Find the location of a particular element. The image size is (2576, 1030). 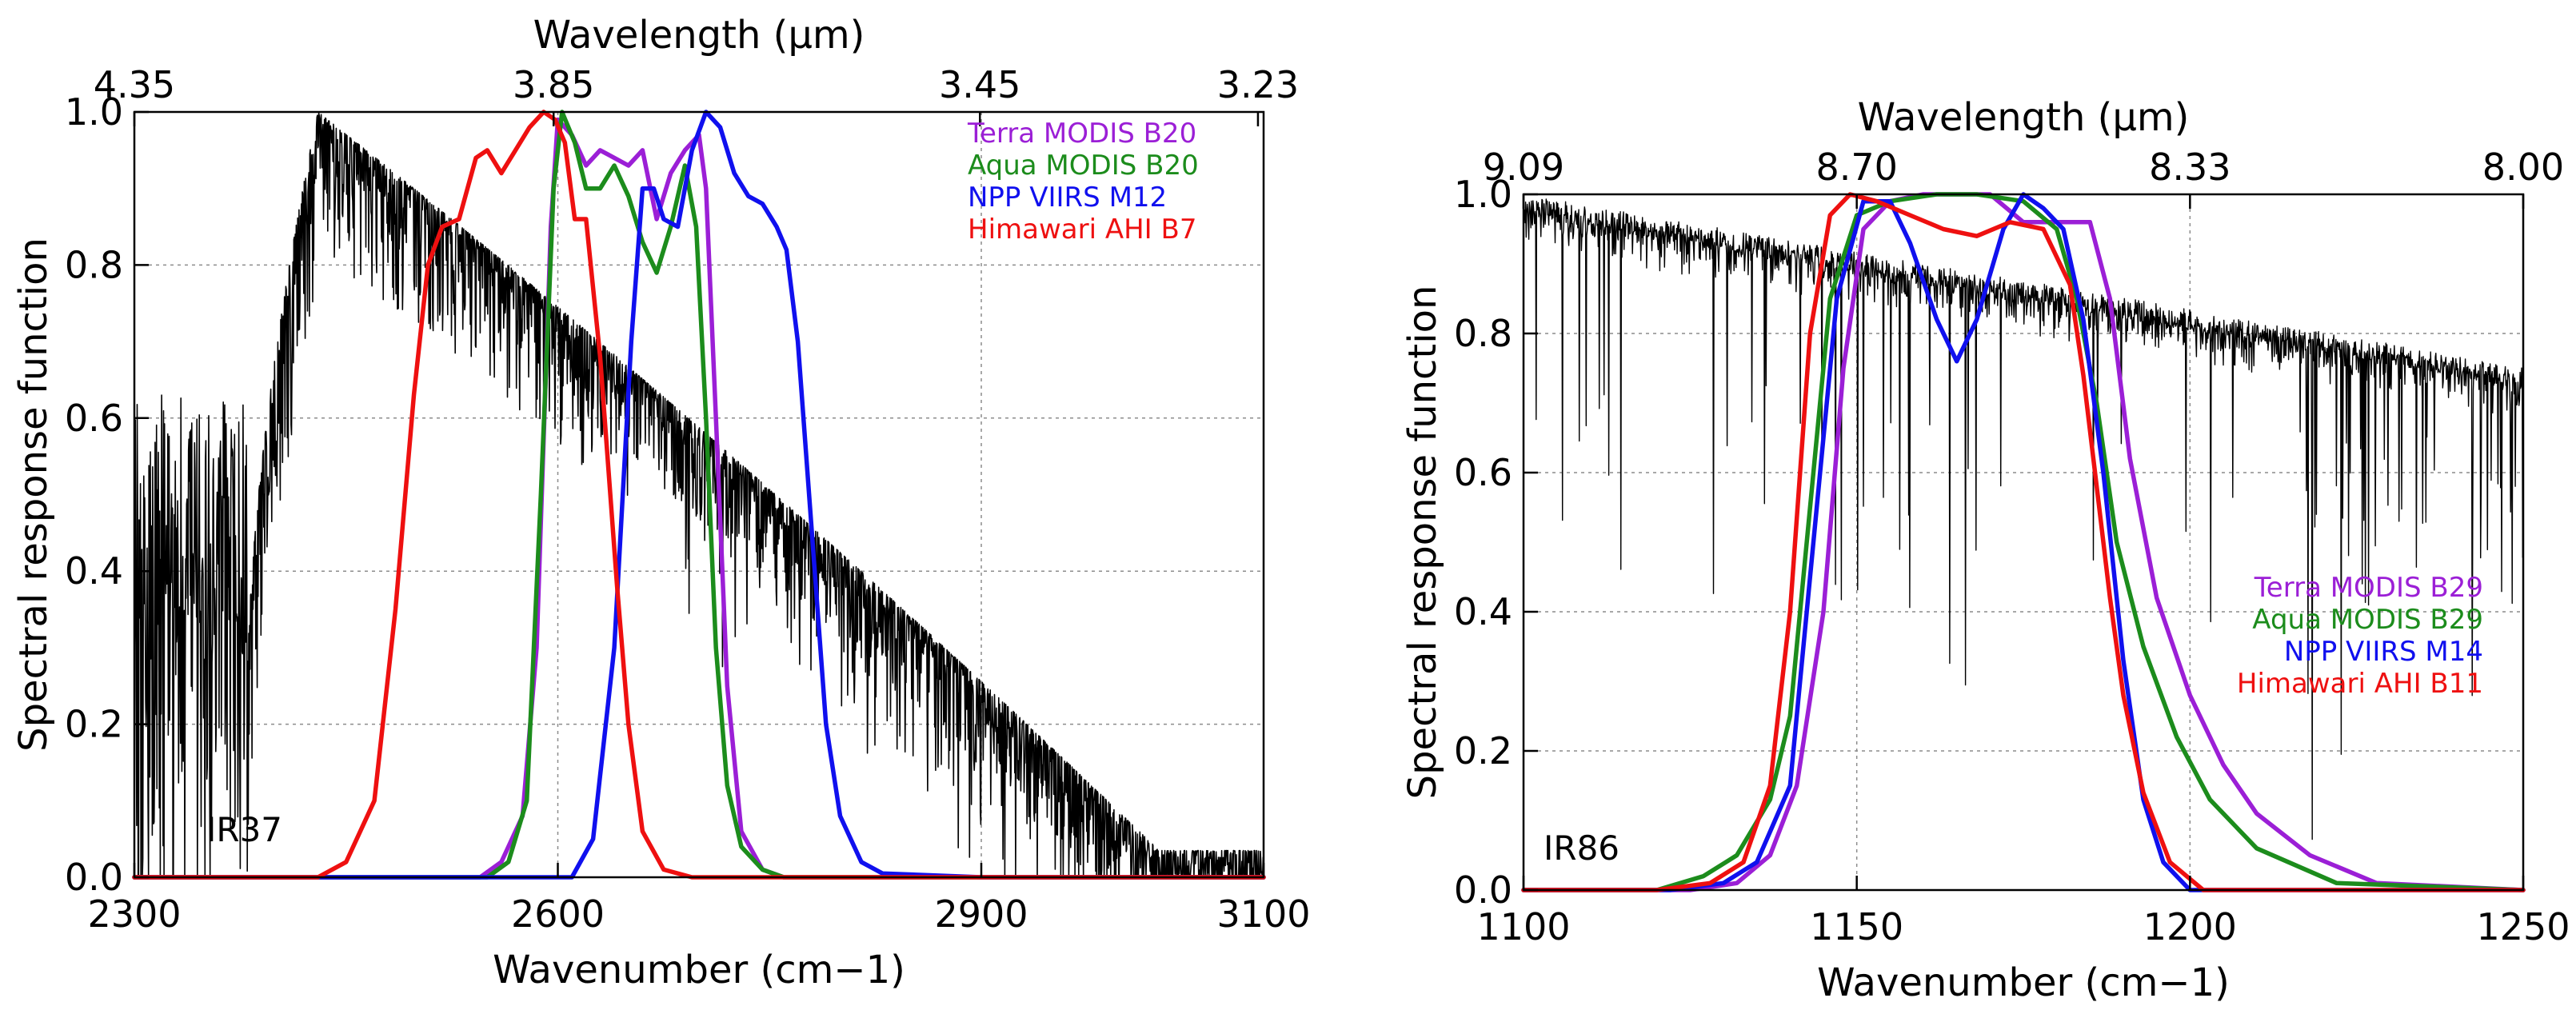

x-tick-label: 1200 is located at coordinates (2190, 927).